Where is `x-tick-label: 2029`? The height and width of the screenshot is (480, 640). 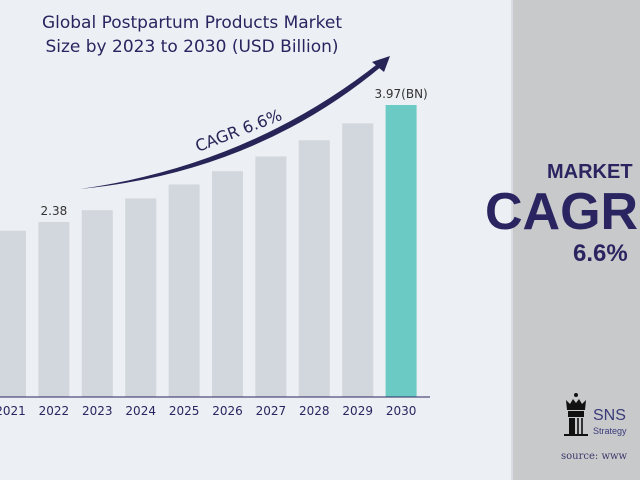
x-tick-label: 2029 is located at coordinates (357, 411).